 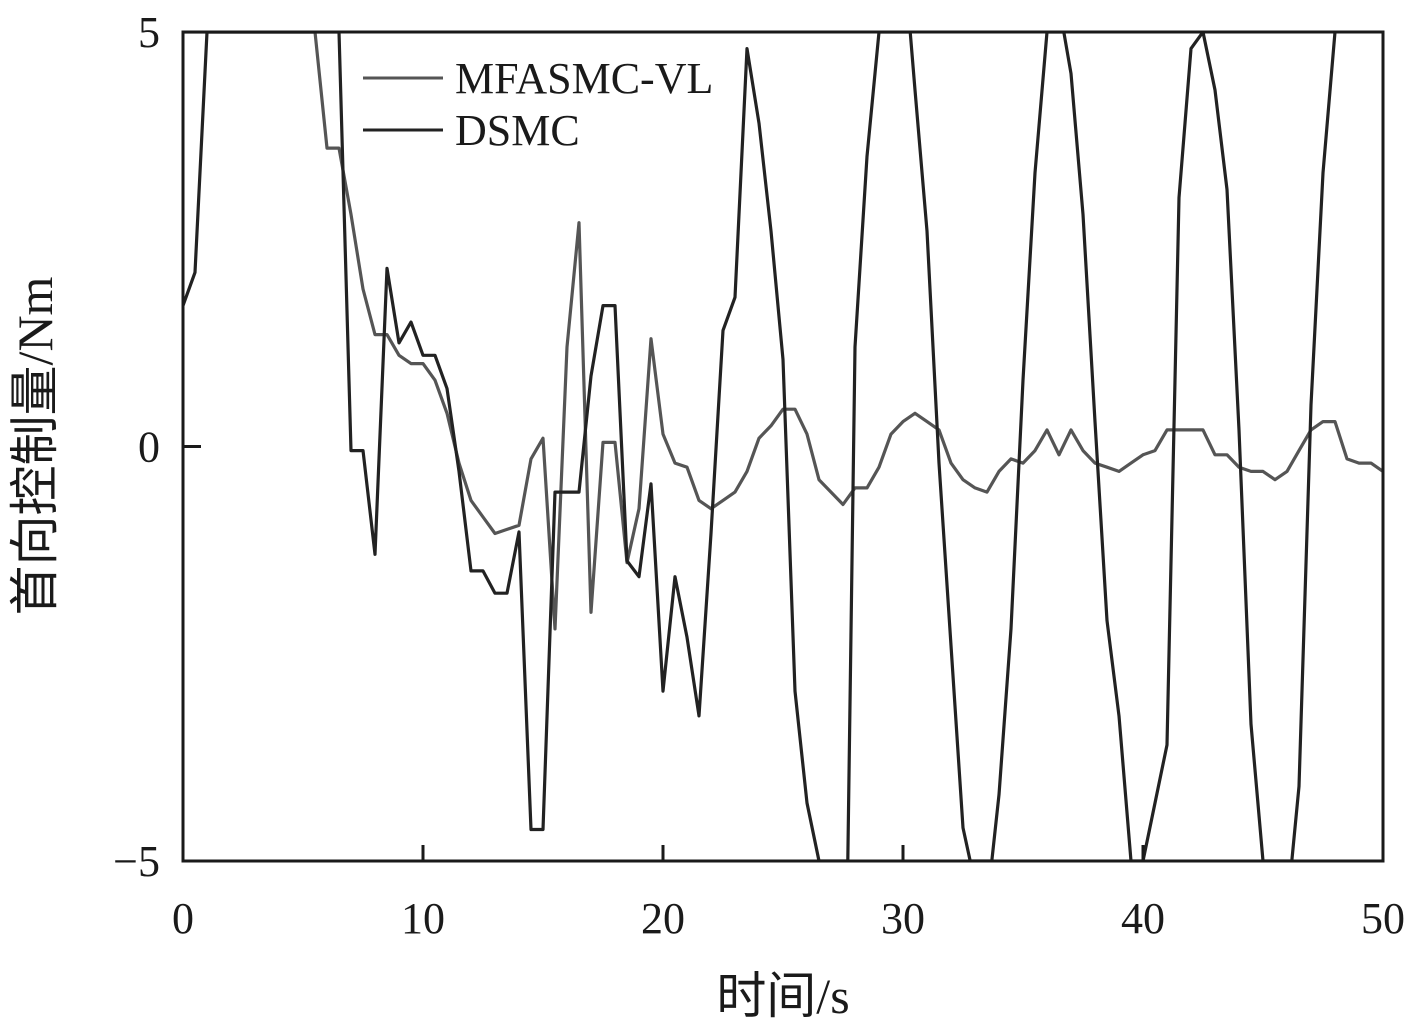 I want to click on x-tick-label: 10, so click(x=423, y=918).